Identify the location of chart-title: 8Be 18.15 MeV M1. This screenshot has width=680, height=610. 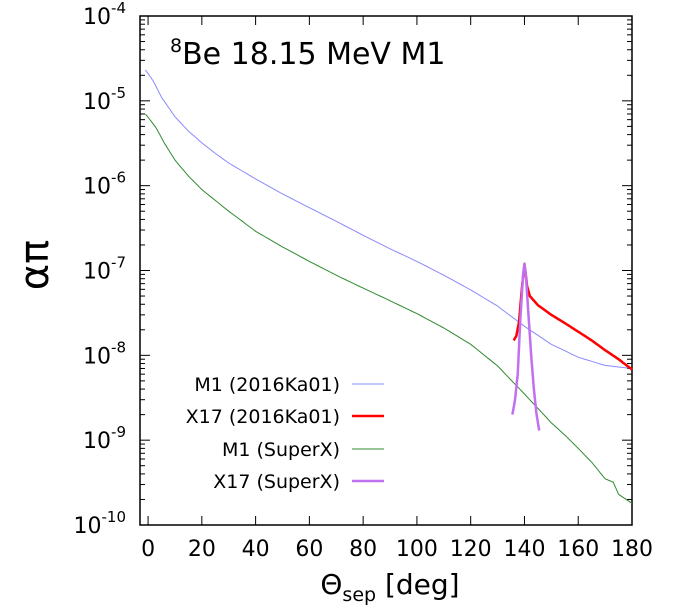
(307, 53).